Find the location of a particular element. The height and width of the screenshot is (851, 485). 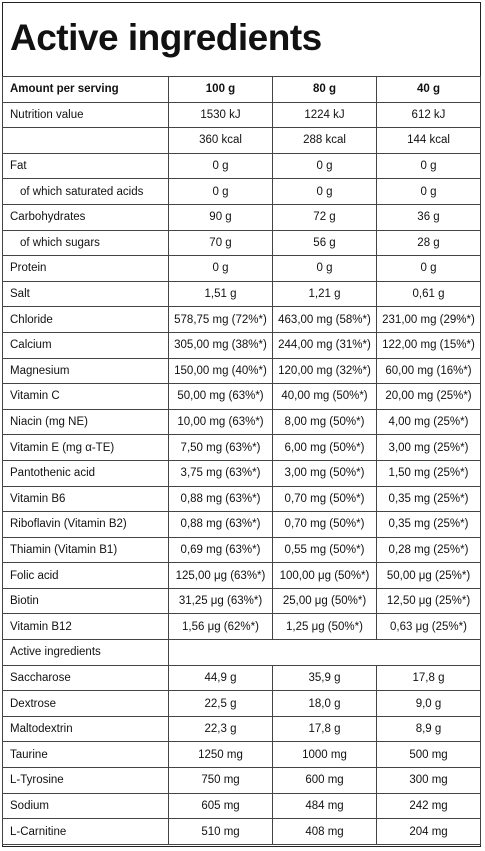

row-value: 305,00 mg (38%*) is located at coordinates (220, 345).